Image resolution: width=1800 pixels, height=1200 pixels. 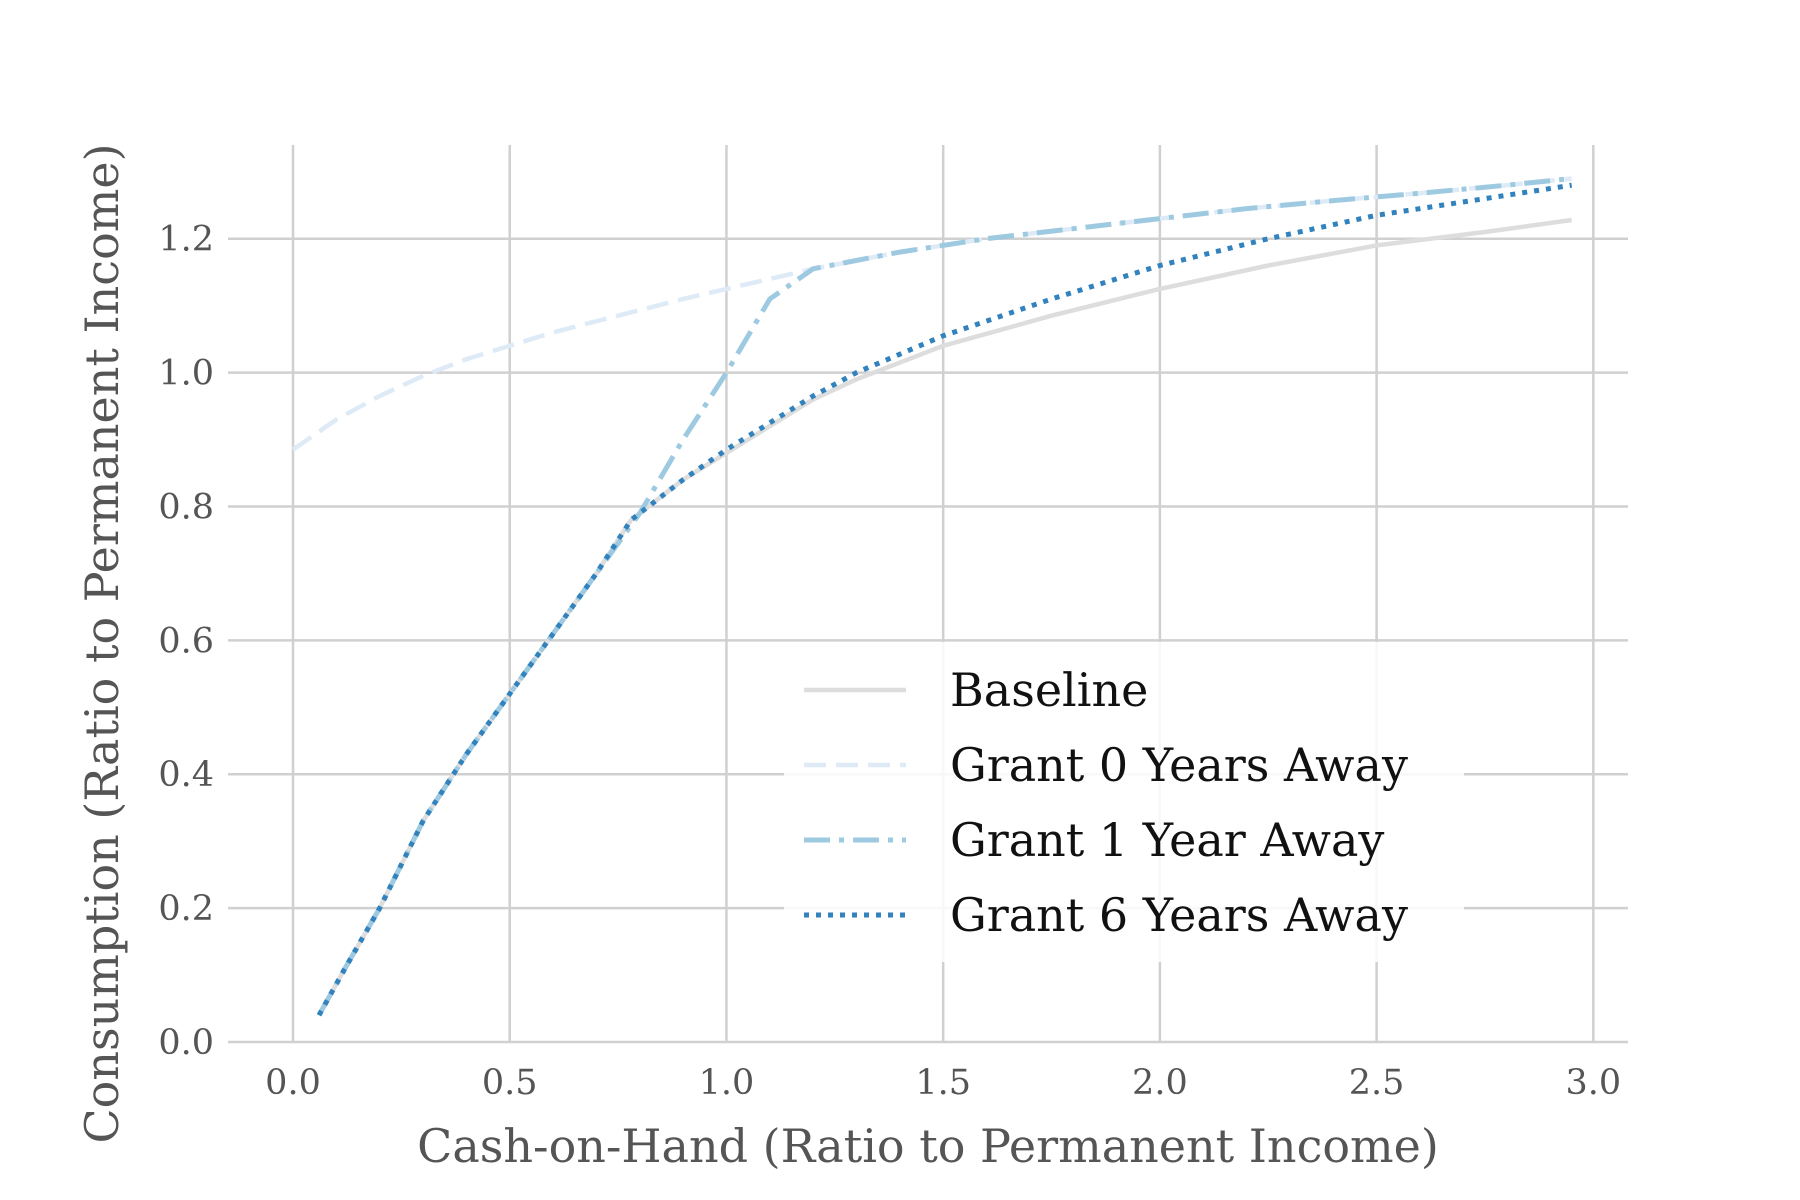 What do you see at coordinates (1049, 690) in the screenshot?
I see `legend-label: Baseline` at bounding box center [1049, 690].